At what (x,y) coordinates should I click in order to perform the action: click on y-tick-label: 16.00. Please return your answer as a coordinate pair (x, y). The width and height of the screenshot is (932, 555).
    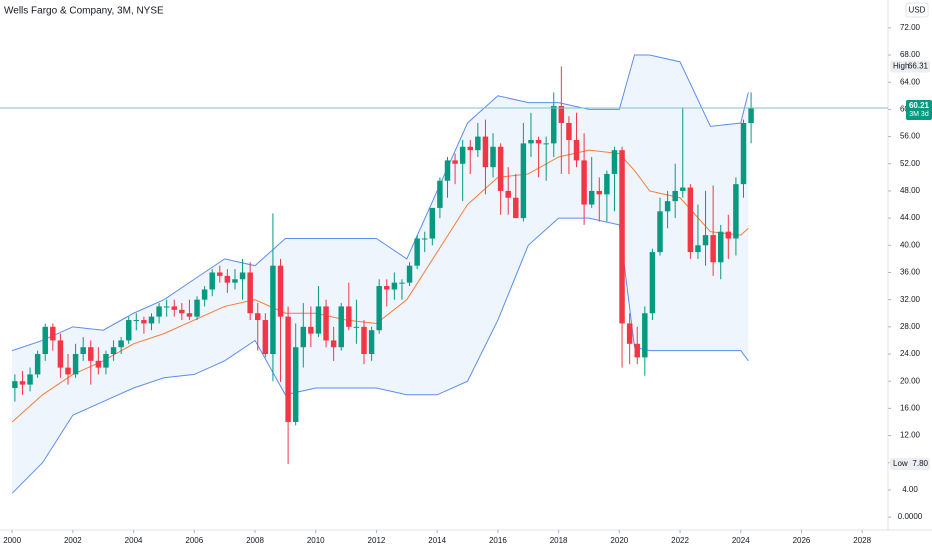
    Looking at the image, I should click on (910, 407).